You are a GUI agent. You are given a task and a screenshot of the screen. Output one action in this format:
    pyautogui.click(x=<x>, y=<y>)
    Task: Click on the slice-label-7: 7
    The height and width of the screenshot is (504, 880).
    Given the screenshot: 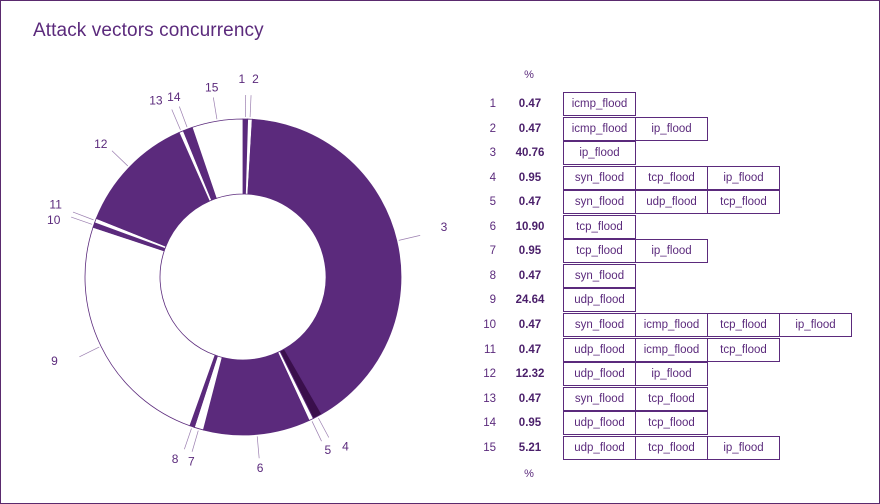 What is the action you would take?
    pyautogui.click(x=191, y=461)
    